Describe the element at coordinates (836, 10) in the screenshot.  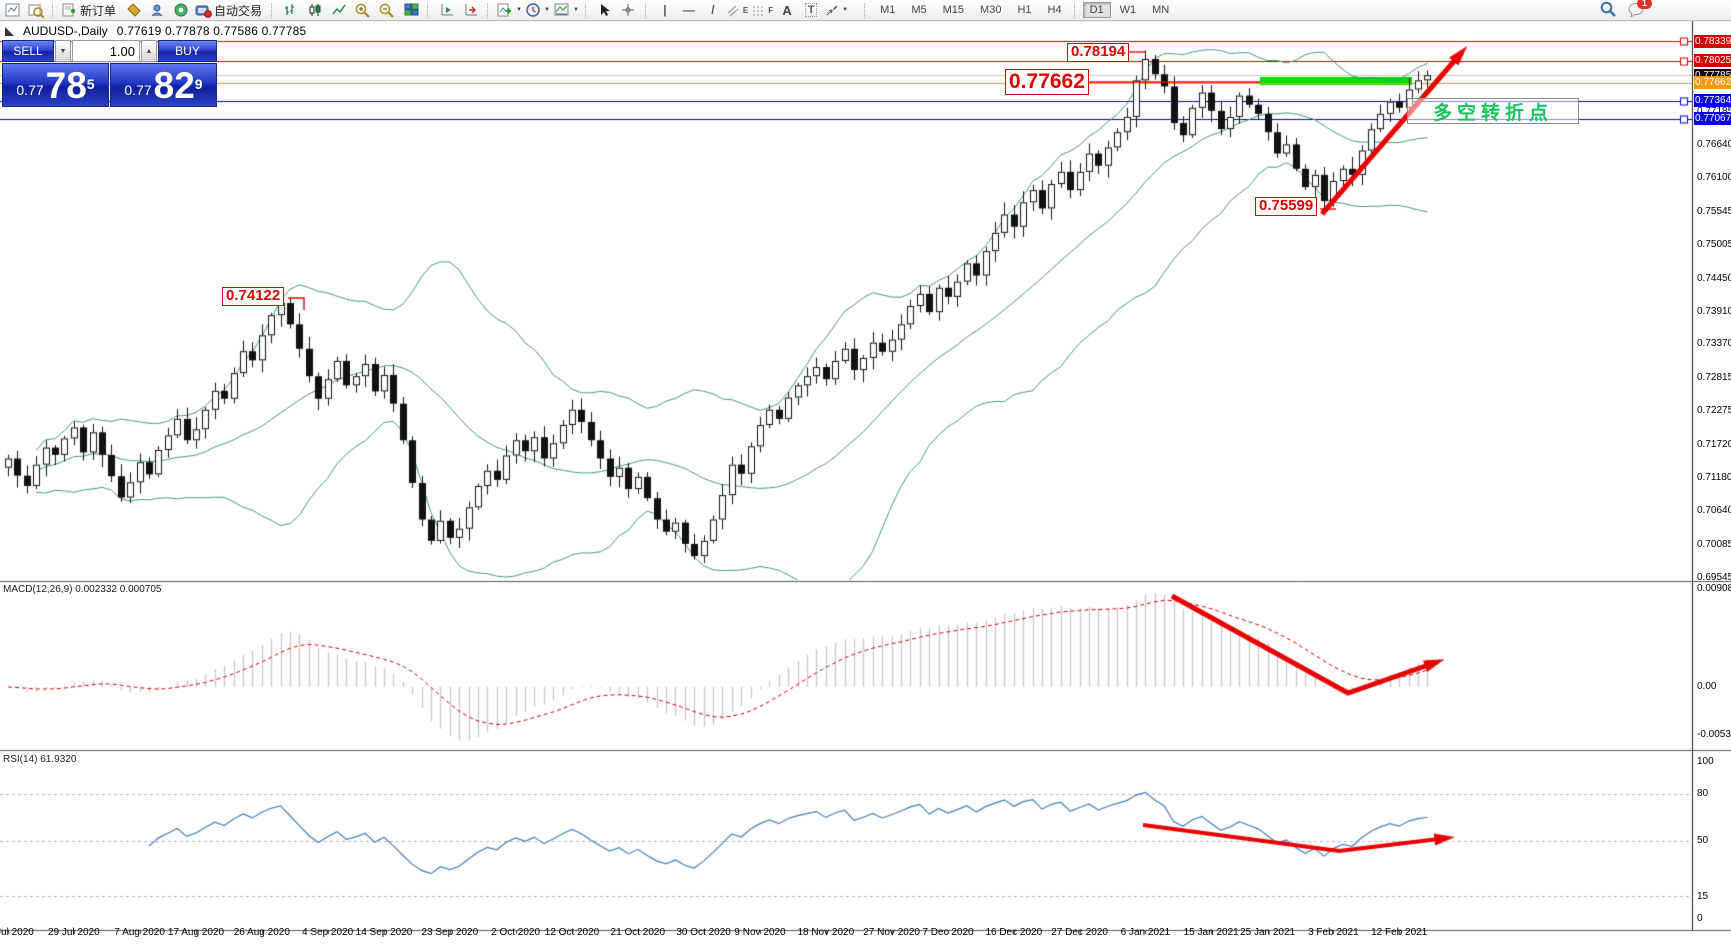
I see `arrows-tool-button: ▼` at that location.